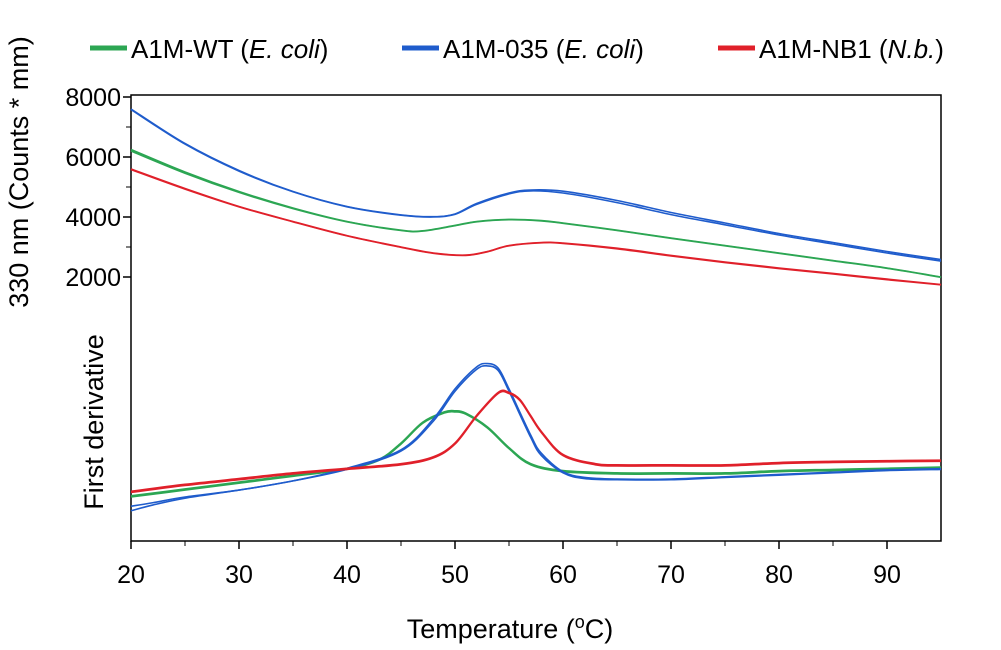 This screenshot has height=650, width=1001. What do you see at coordinates (93, 98) in the screenshot?
I see `y-tick-label-8000: 8000` at bounding box center [93, 98].